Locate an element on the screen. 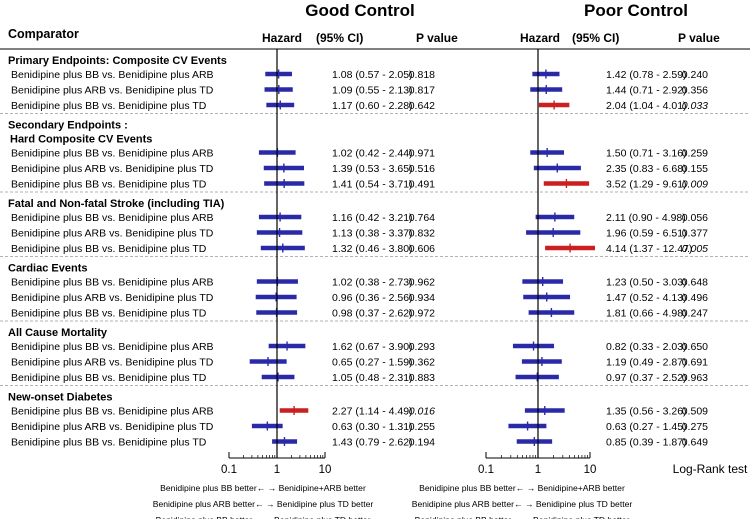  p-value: 0.247 is located at coordinates (695, 314).